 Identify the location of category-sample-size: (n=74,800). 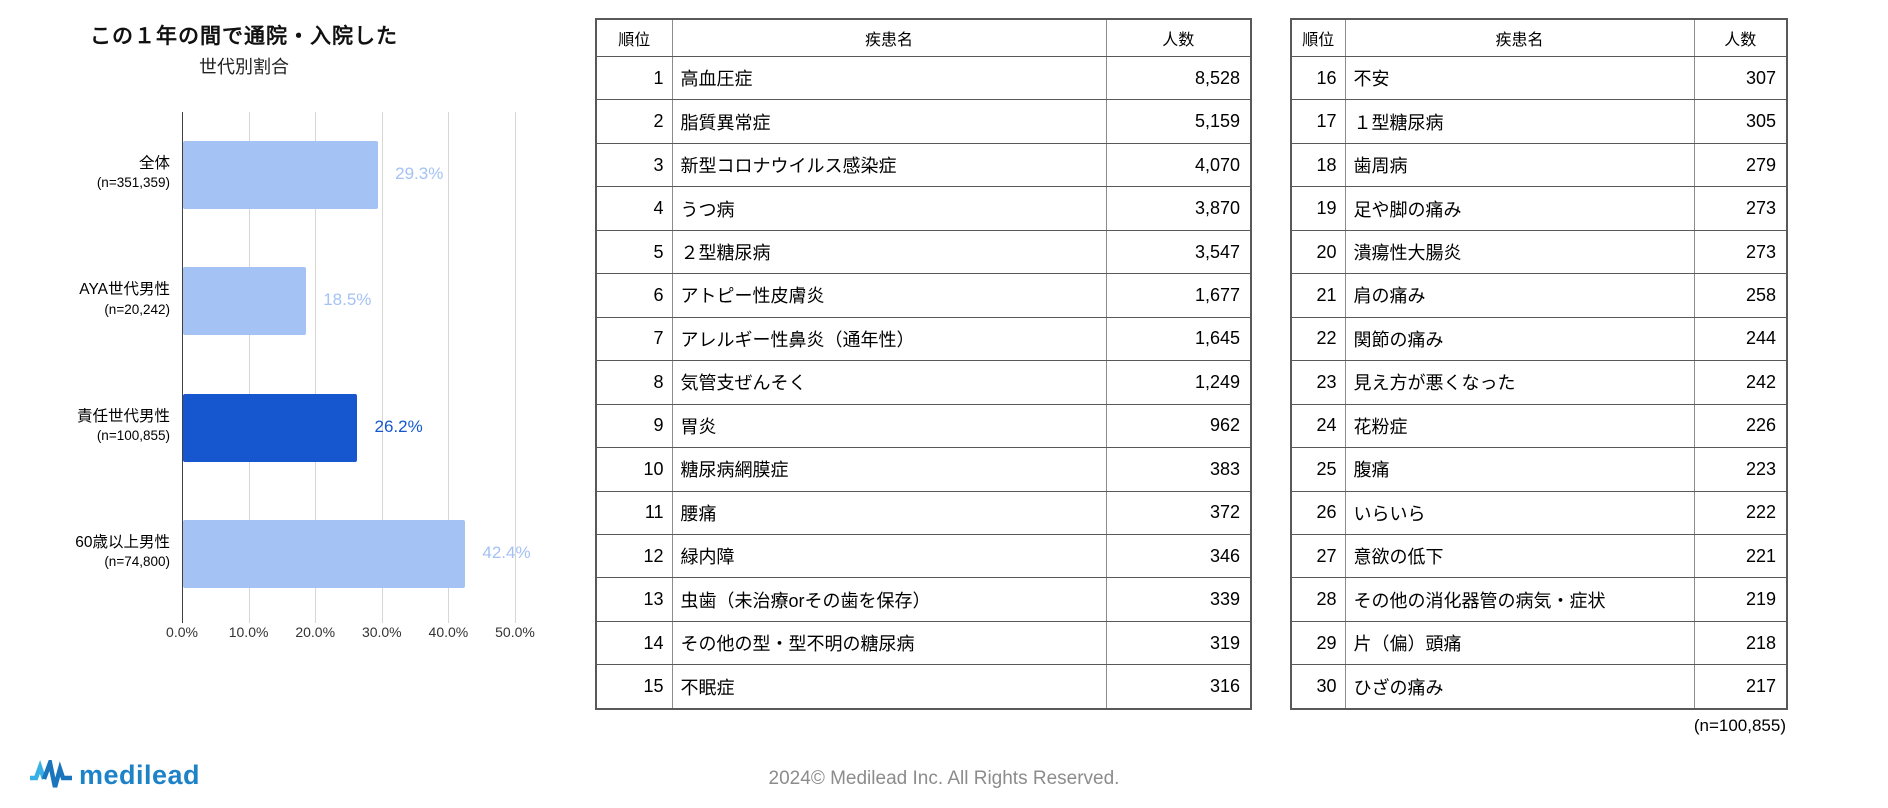
(137, 562).